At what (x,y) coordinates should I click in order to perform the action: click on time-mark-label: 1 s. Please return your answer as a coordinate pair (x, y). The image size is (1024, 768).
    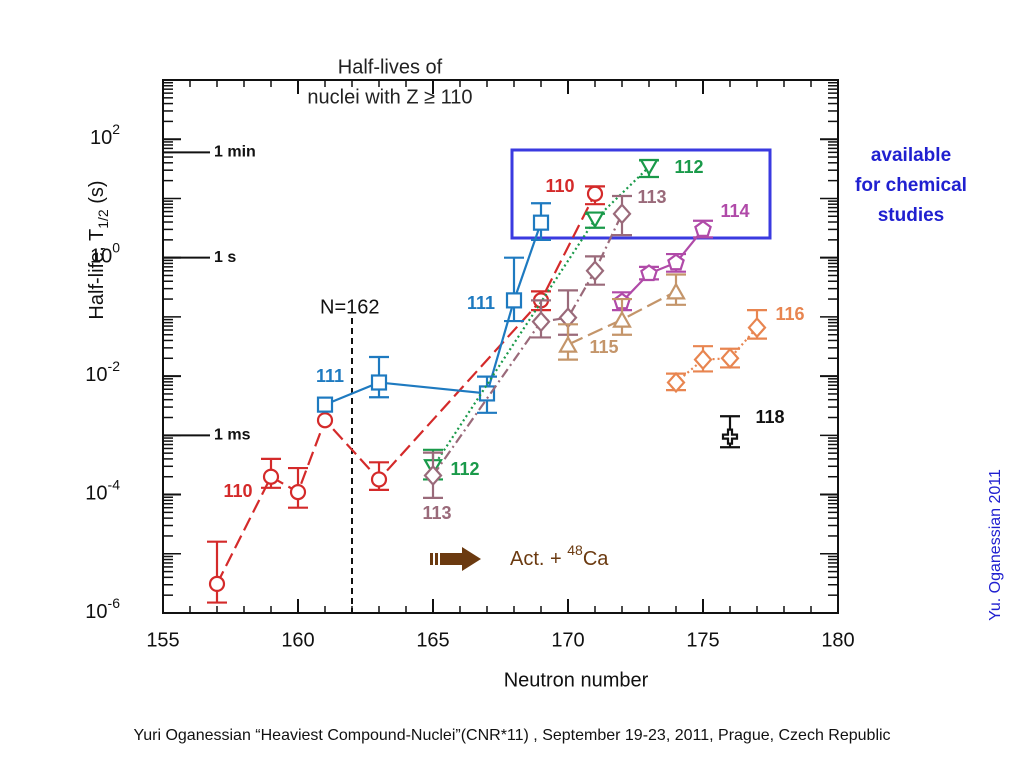
    Looking at the image, I should click on (225, 257).